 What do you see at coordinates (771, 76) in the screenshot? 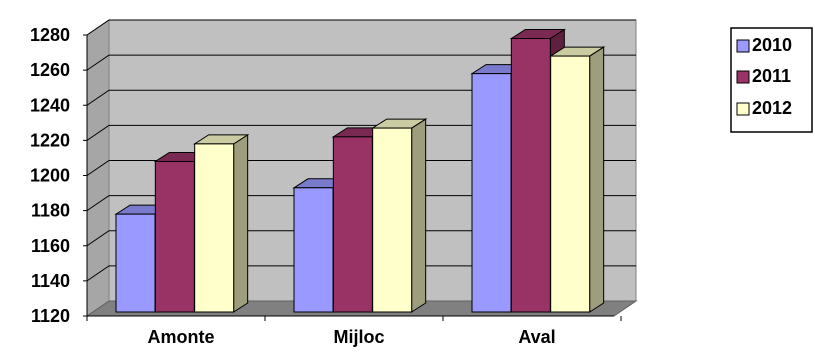
I see `legend-label-2011: 2011` at bounding box center [771, 76].